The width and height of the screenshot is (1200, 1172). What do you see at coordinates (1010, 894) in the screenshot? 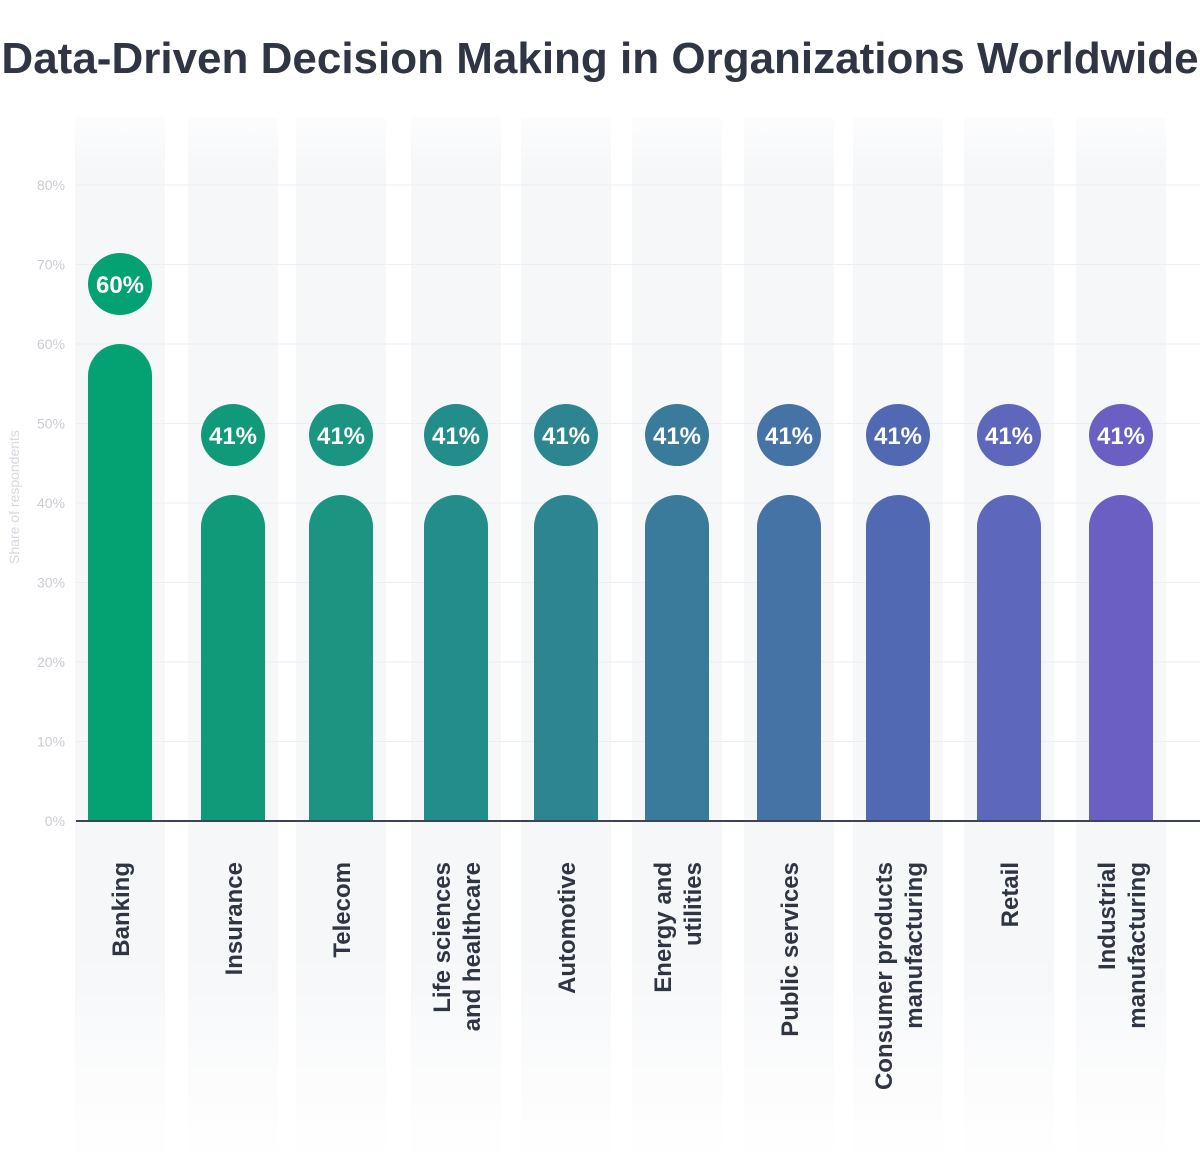
I see `x-tick-label: Retail` at bounding box center [1010, 894].